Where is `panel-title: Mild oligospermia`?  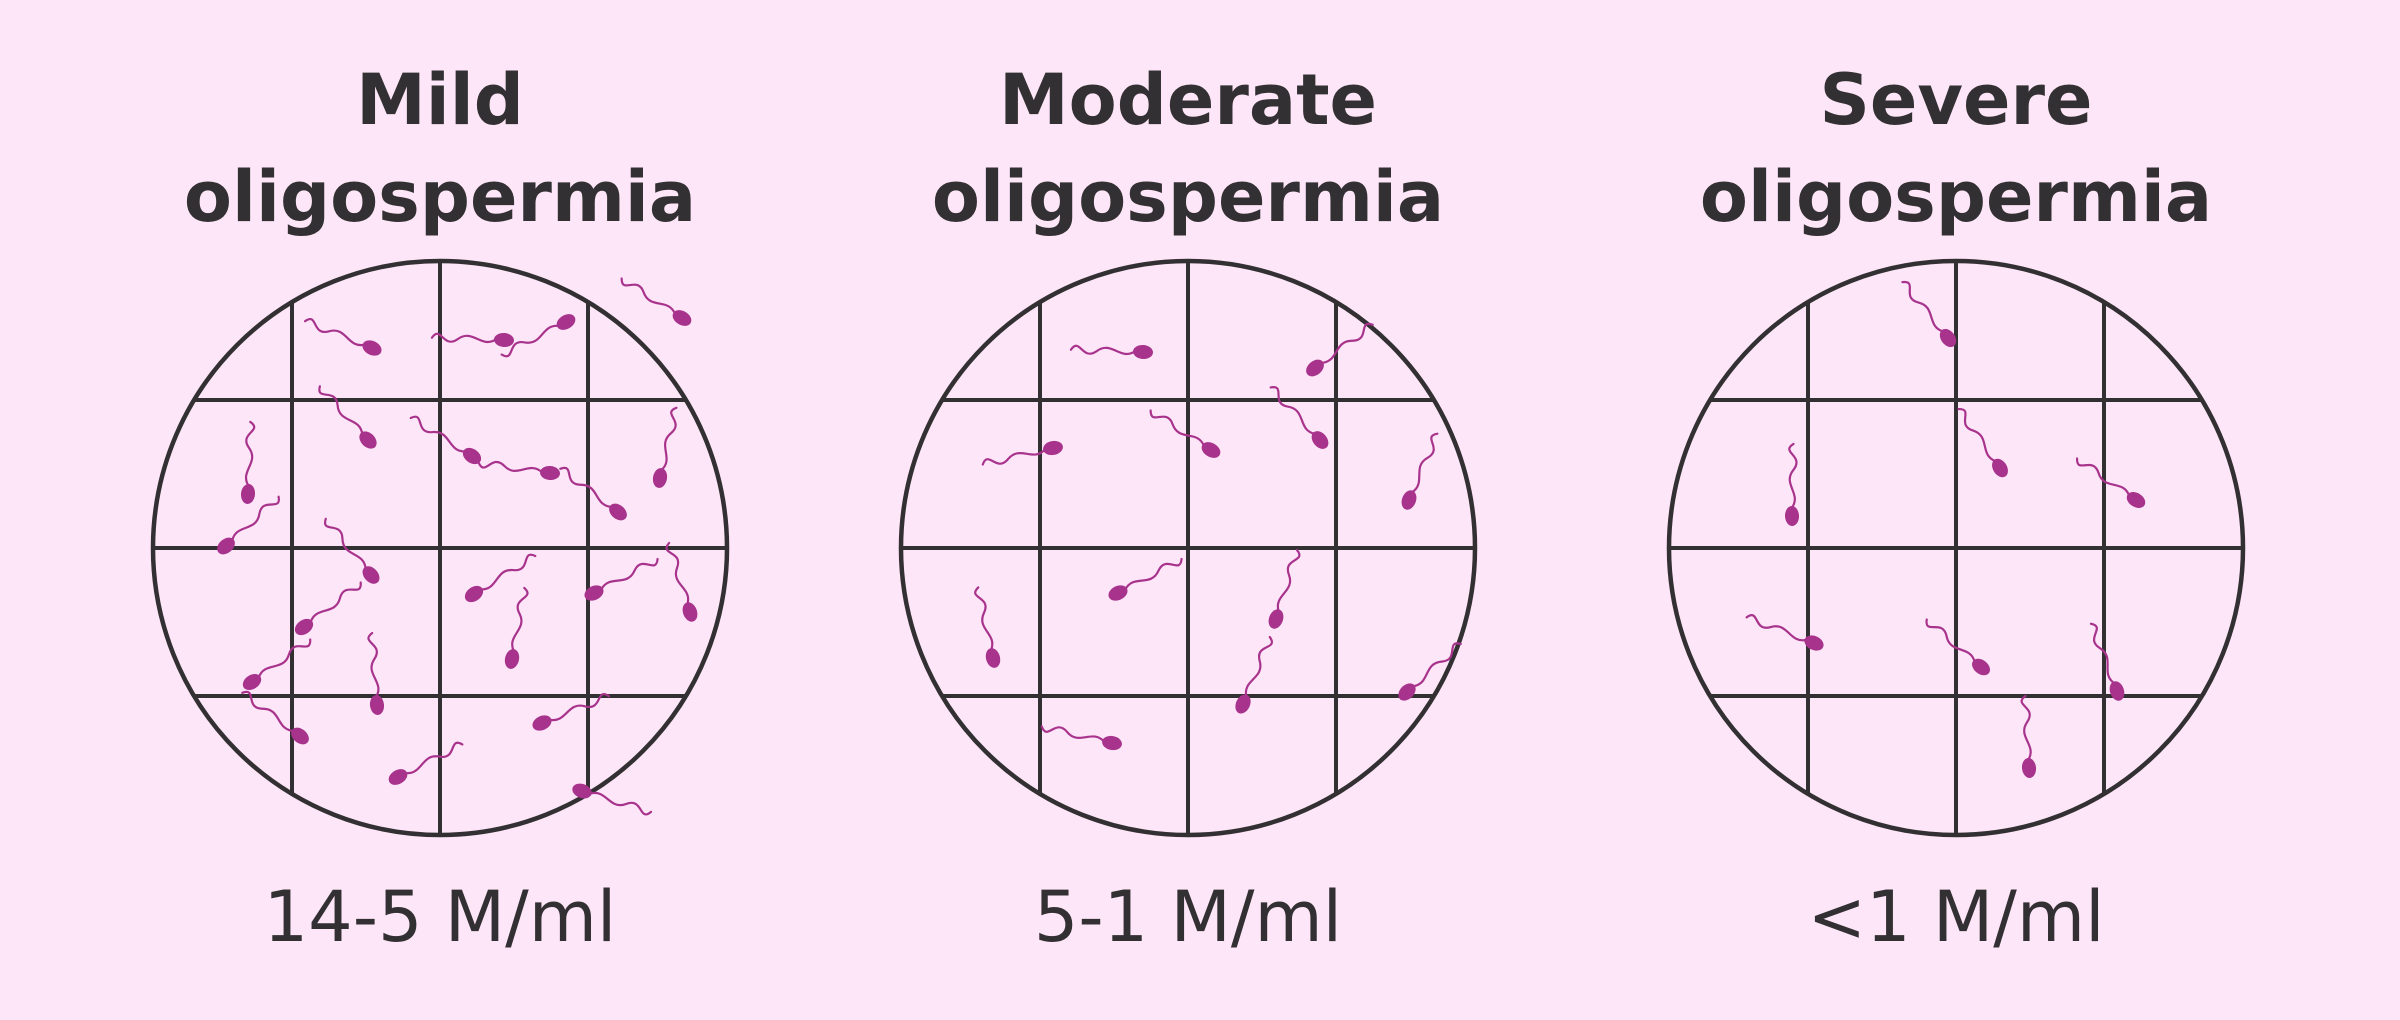
panel-title: Mild oligospermia is located at coordinates (440, 149).